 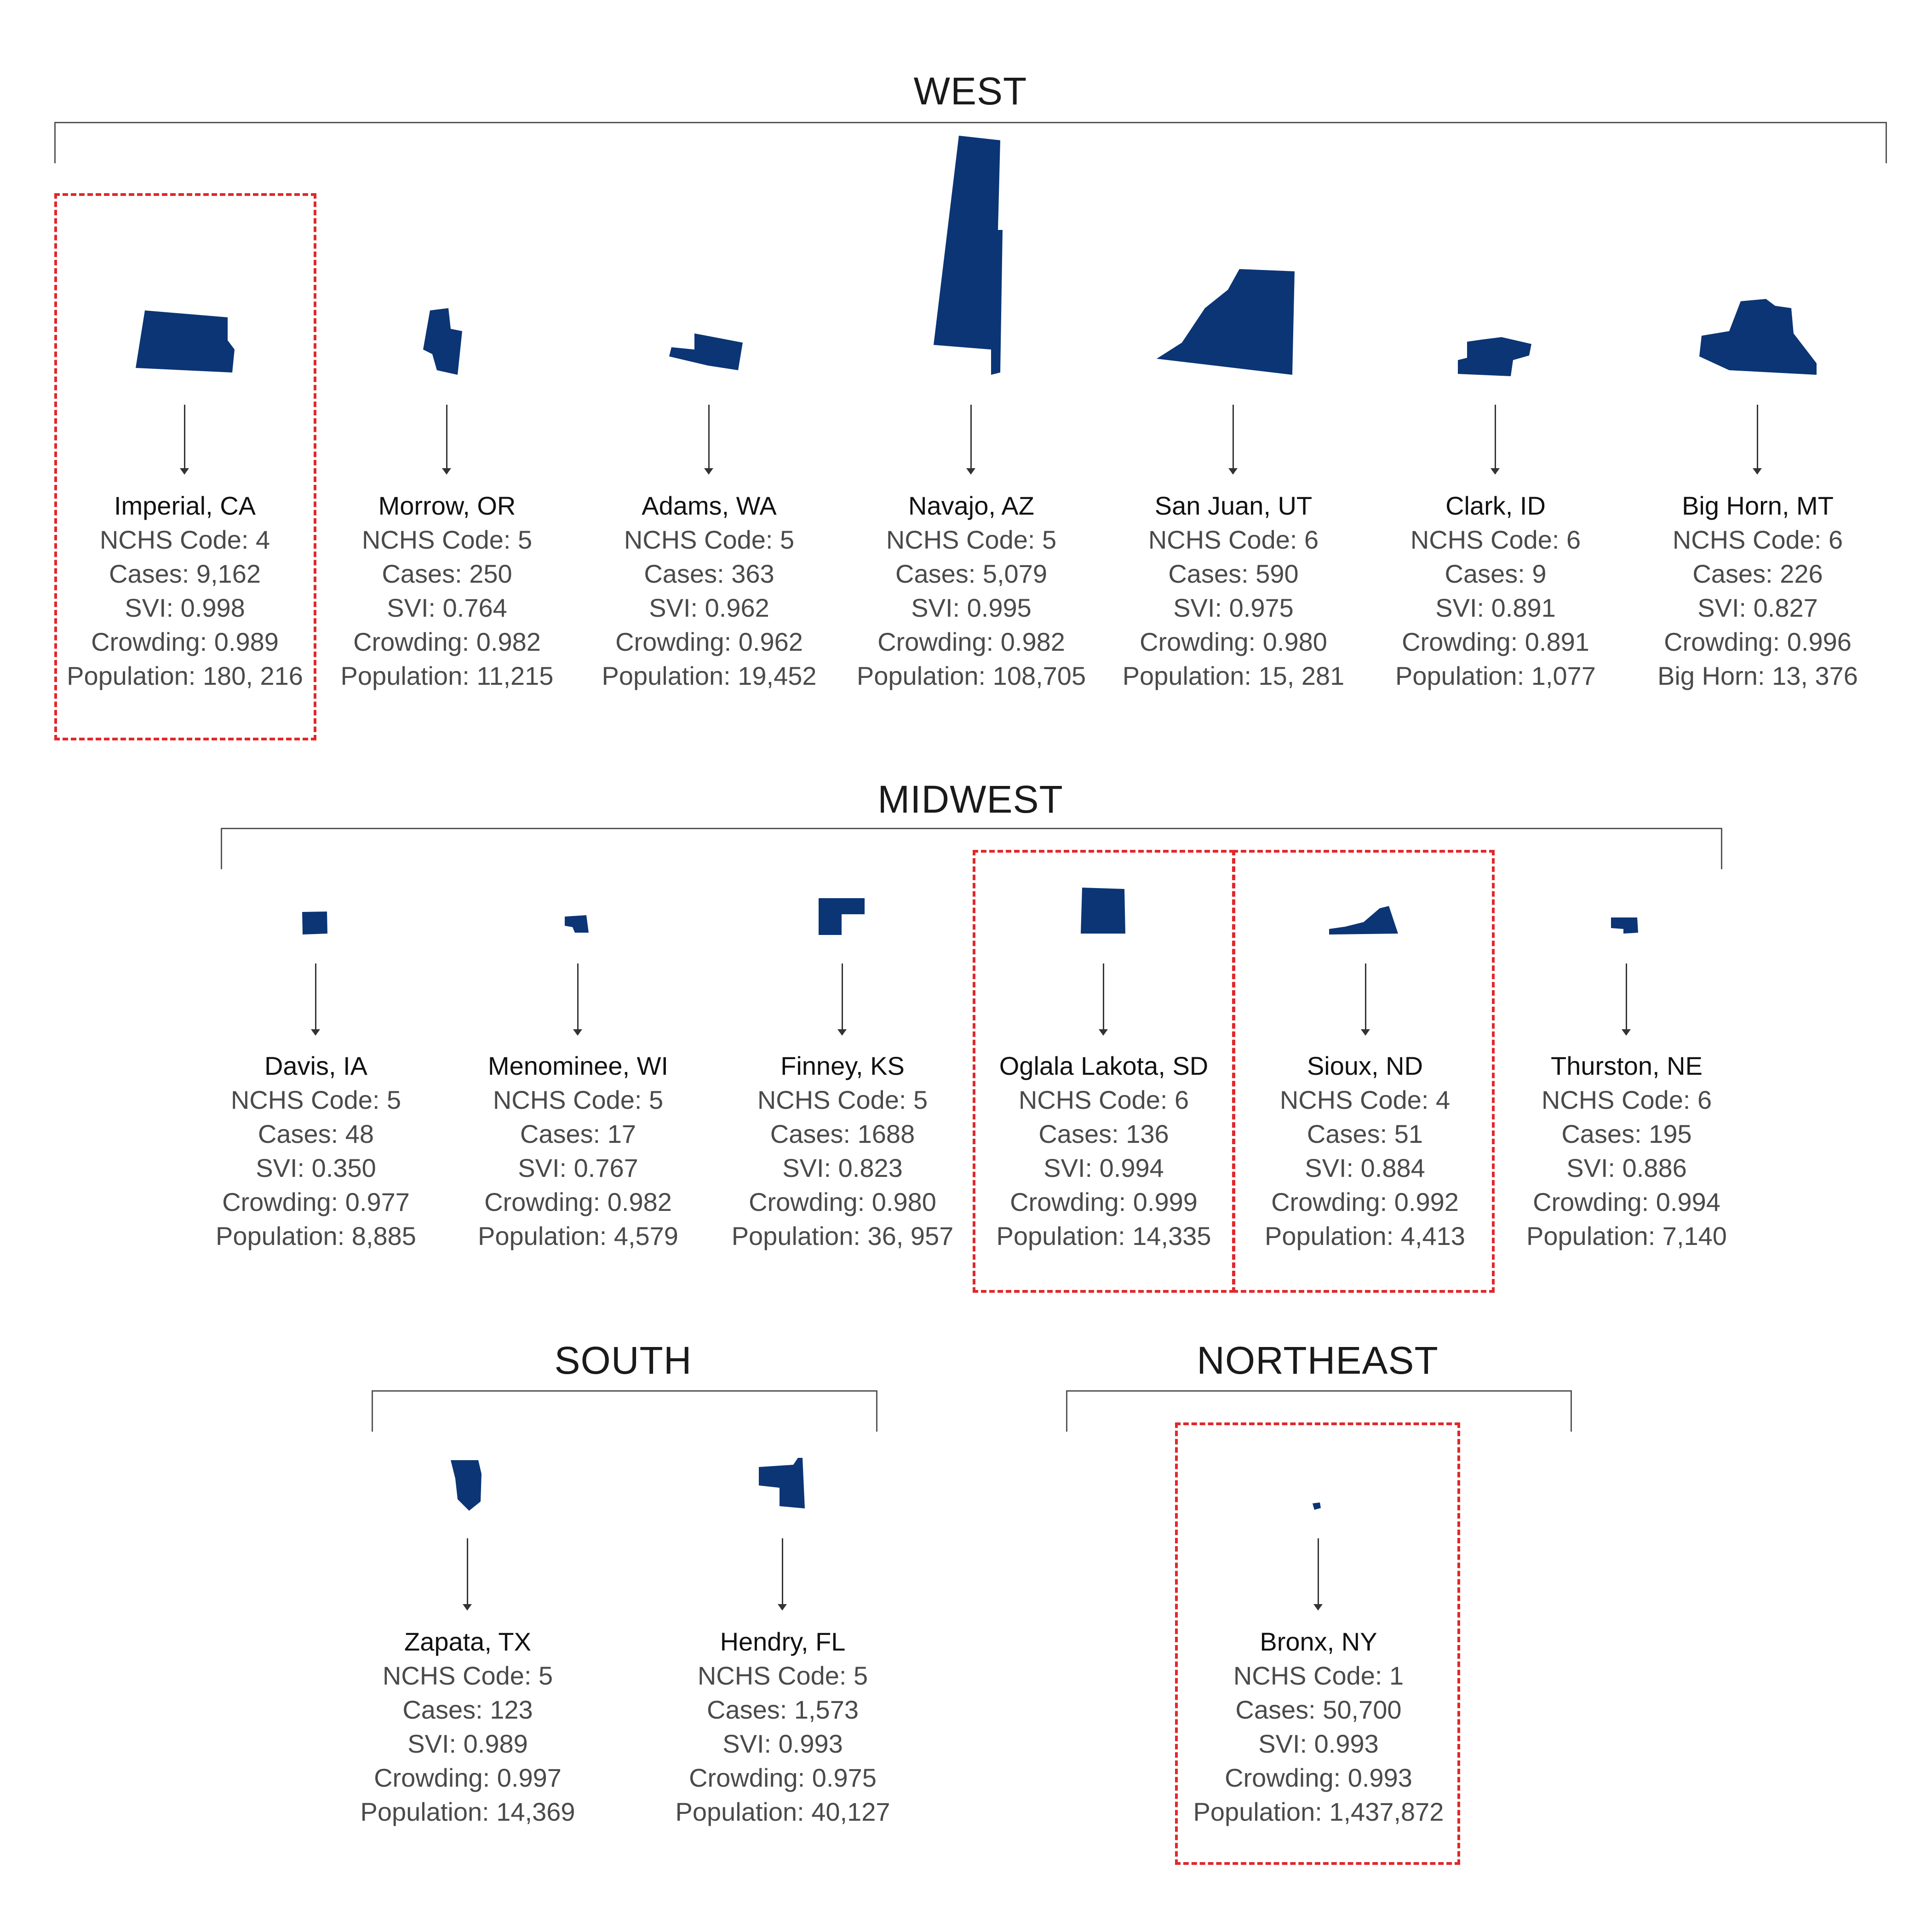 I want to click on cases: Cases: 48, so click(x=316, y=1134).